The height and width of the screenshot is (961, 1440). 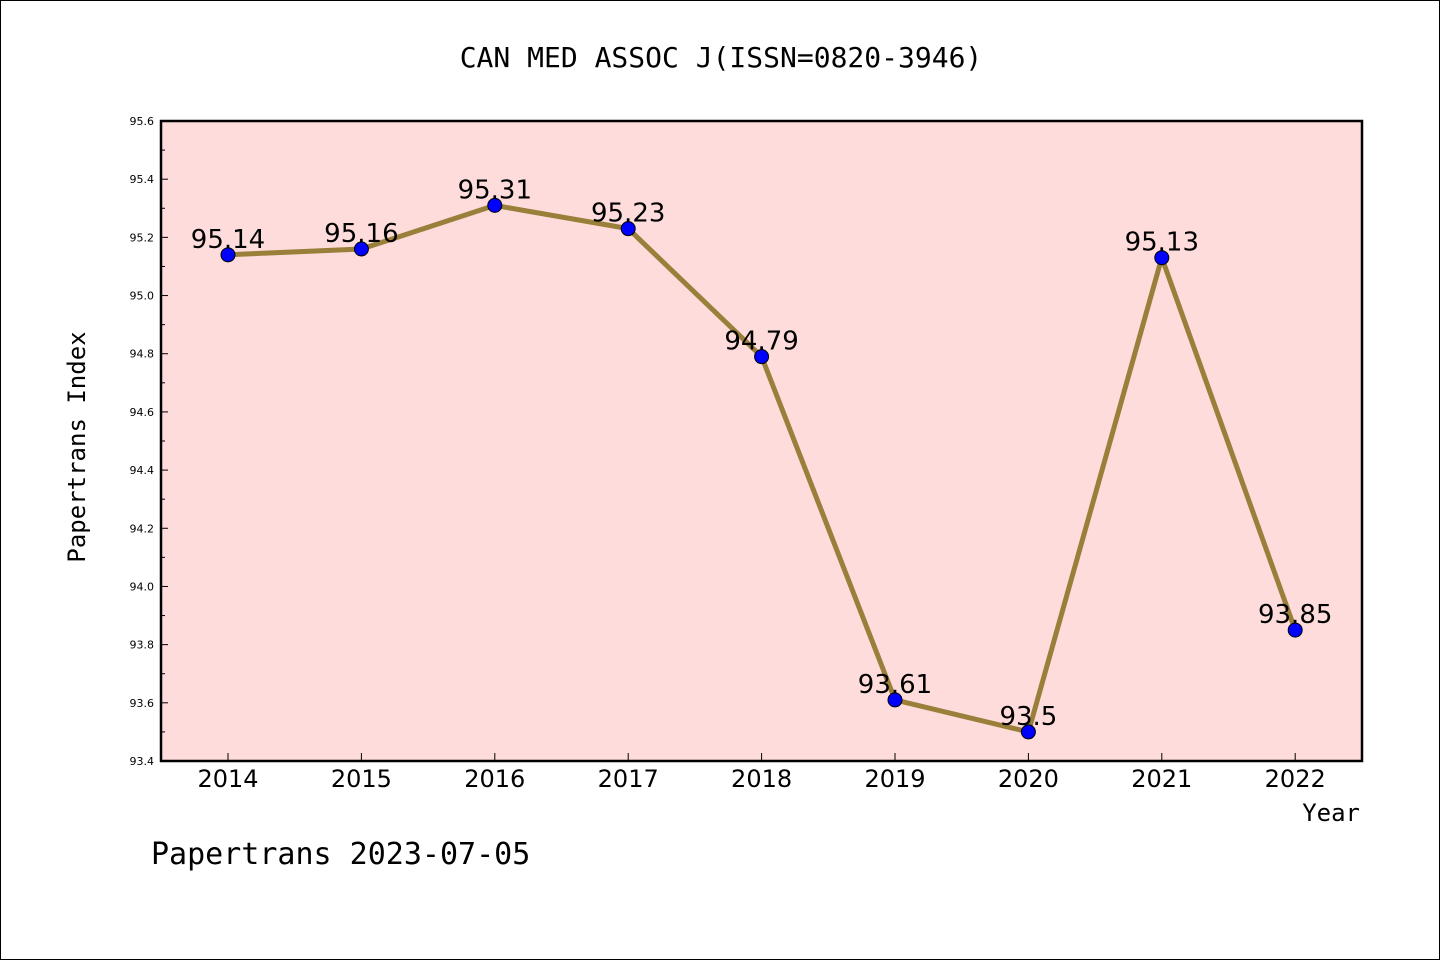 What do you see at coordinates (1162, 243) in the screenshot?
I see `data-label: 95.13` at bounding box center [1162, 243].